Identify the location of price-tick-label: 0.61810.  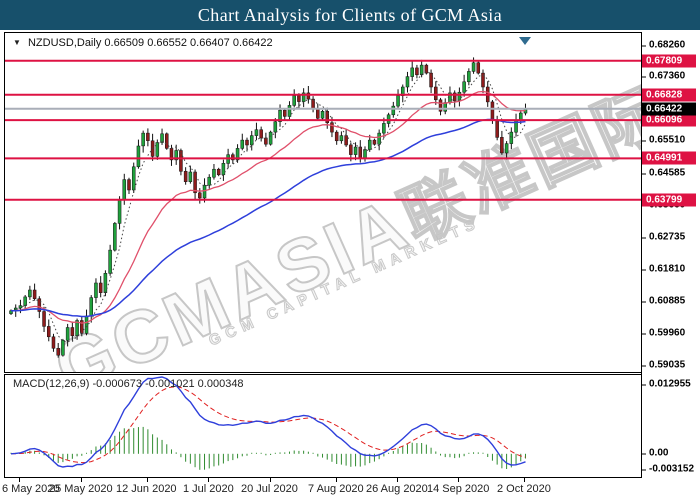
(671, 269).